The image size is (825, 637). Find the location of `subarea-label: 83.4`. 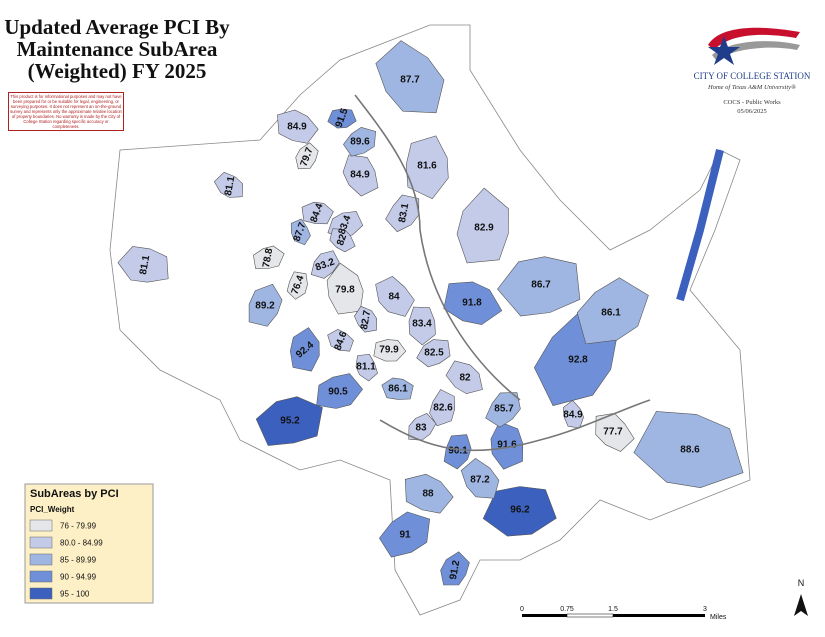

subarea-label: 83.4 is located at coordinates (422, 324).